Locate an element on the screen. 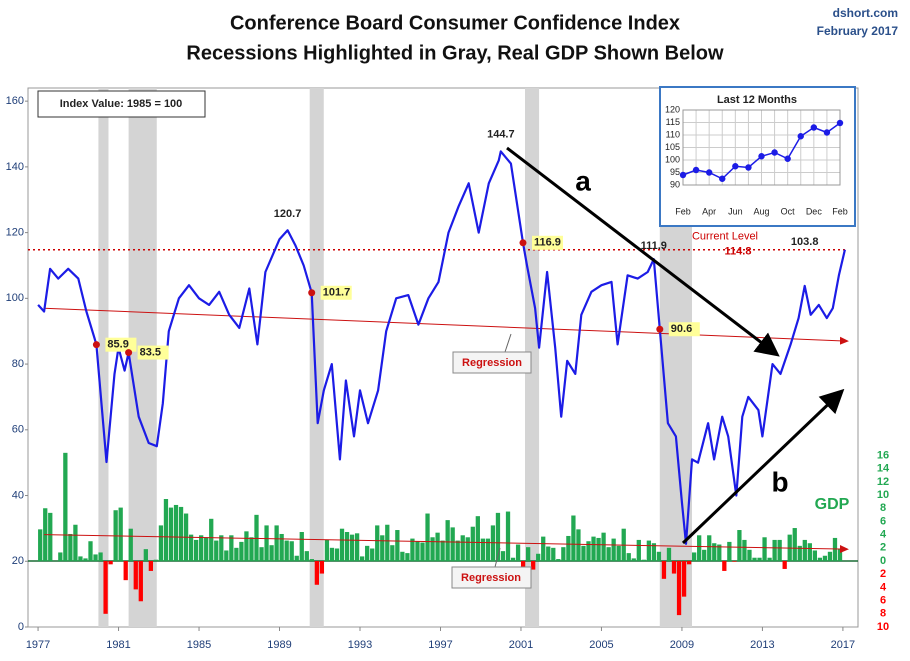  y-tick-label: 80 is located at coordinates (18, 364).